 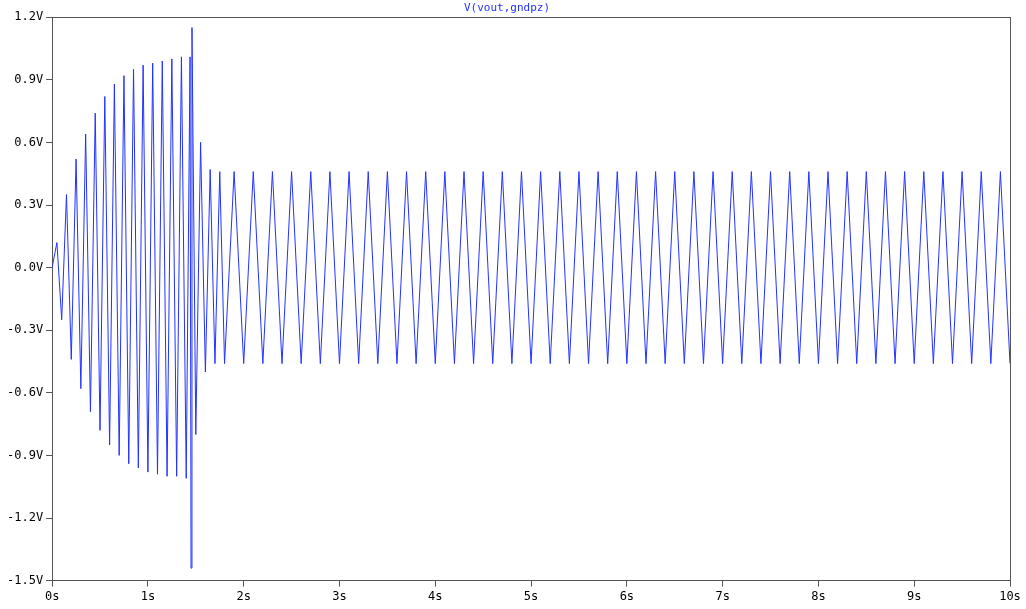 I want to click on y-tick-label: -1.2V, so click(x=25, y=517).